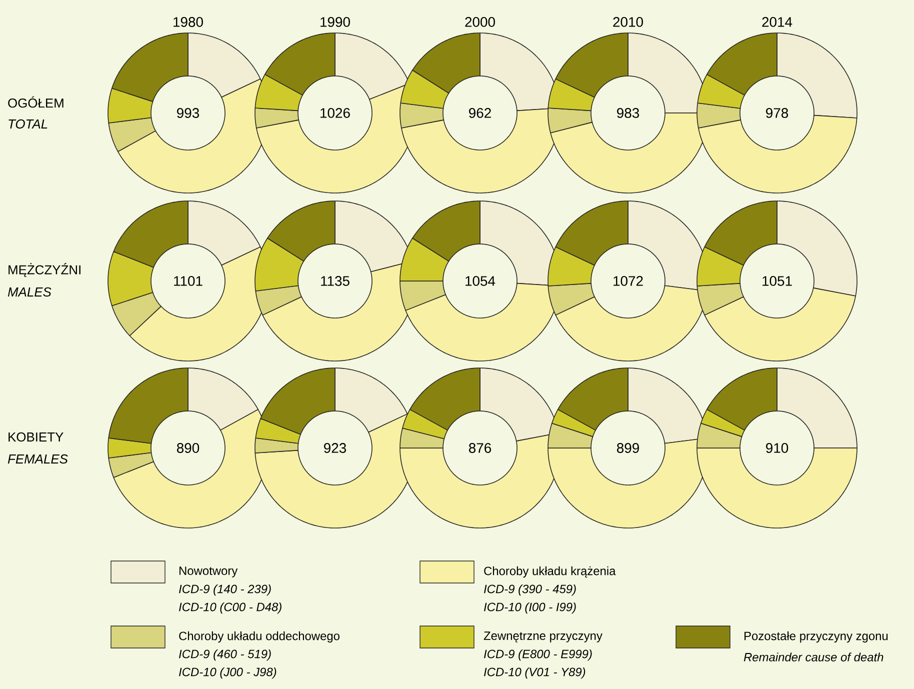 The width and height of the screenshot is (914, 689). I want to click on text: MALES, so click(30, 292).